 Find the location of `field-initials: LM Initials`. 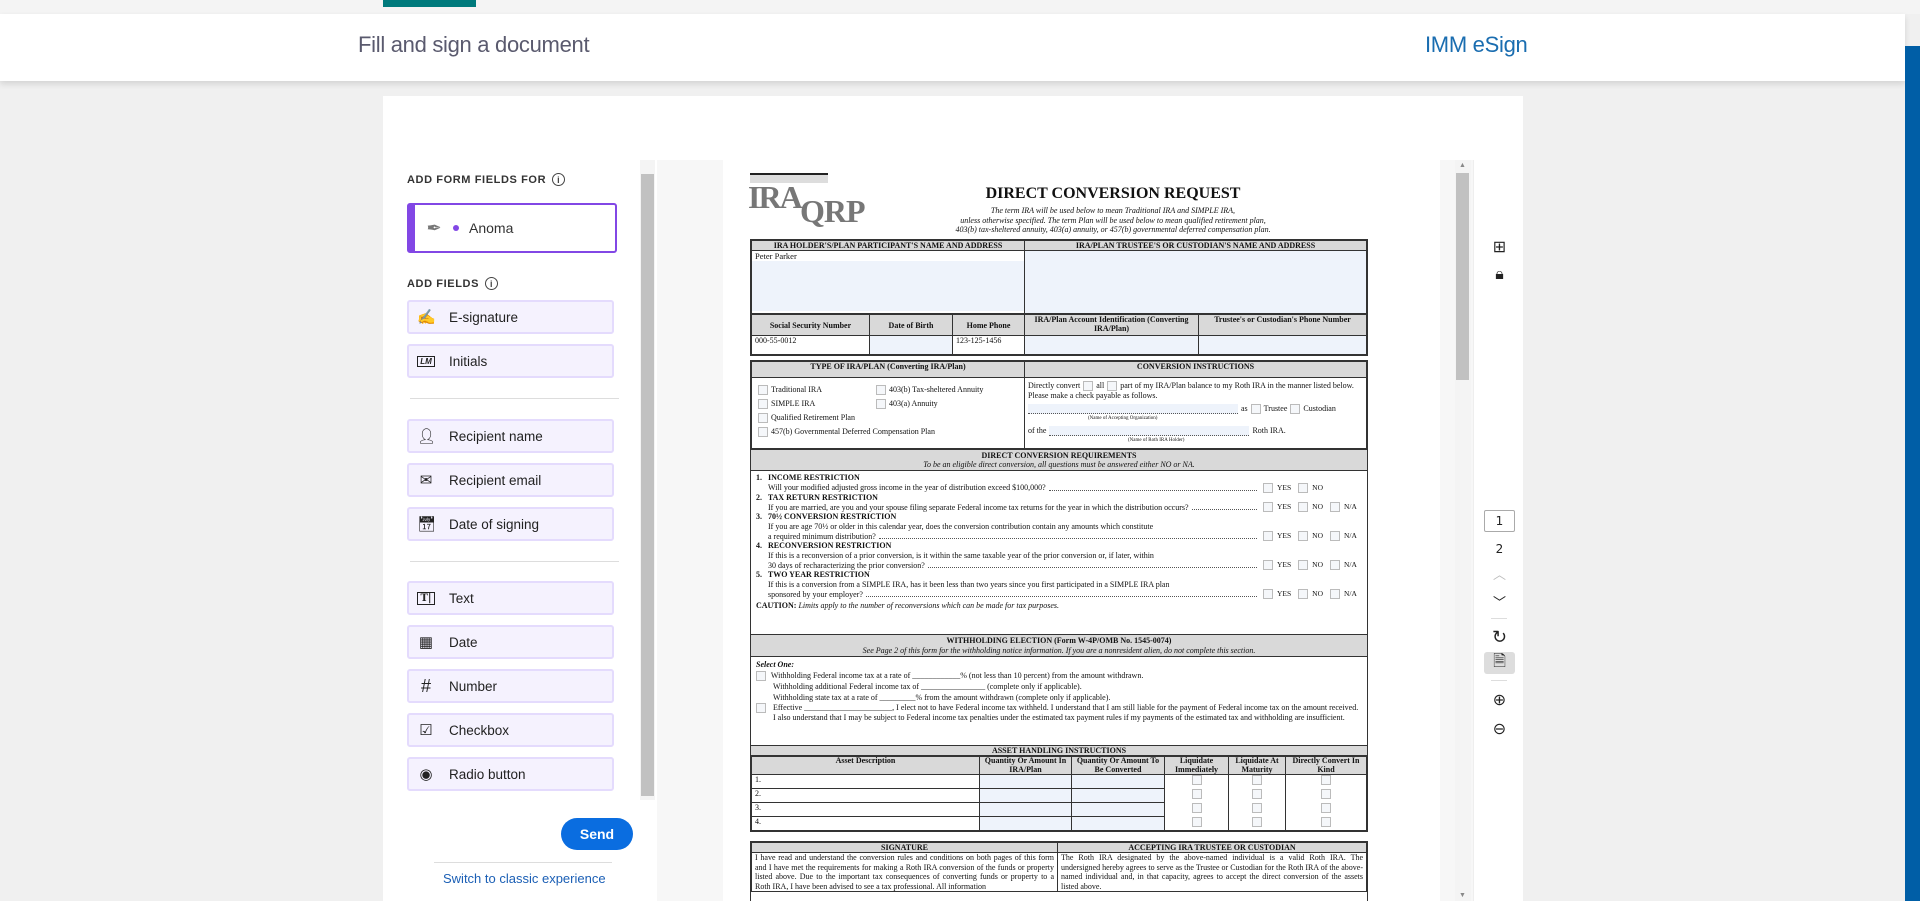

field-initials: LM Initials is located at coordinates (510, 361).